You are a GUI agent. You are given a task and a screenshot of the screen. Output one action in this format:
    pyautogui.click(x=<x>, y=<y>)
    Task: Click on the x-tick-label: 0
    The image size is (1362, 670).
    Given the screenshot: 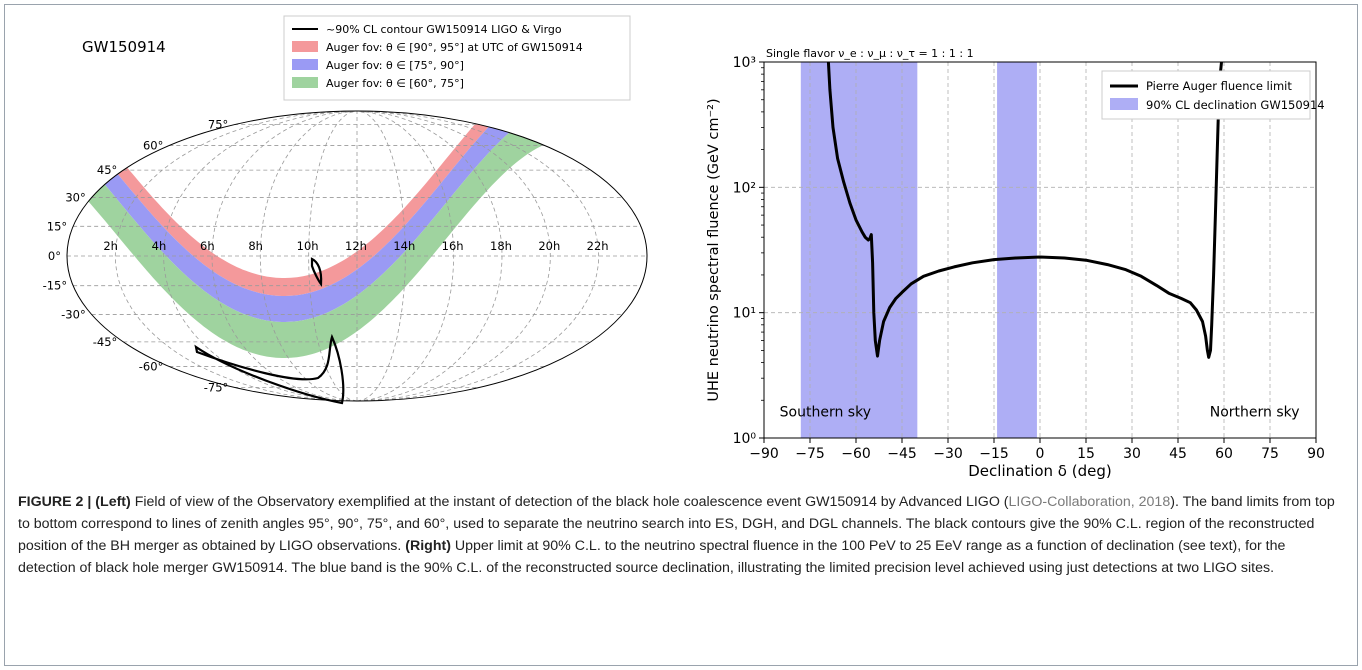 What is the action you would take?
    pyautogui.click(x=1040, y=454)
    